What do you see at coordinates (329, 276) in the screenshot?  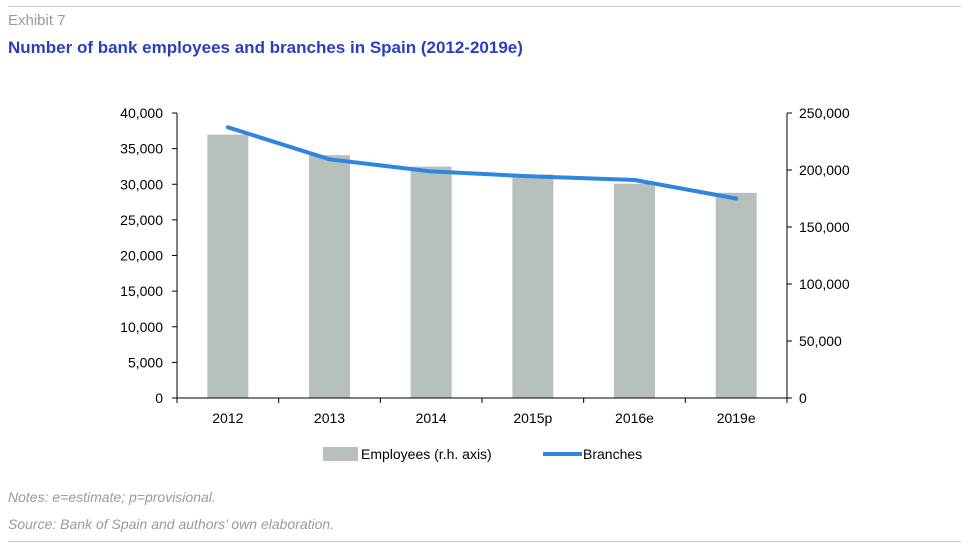 I see `employees-bar-2013` at bounding box center [329, 276].